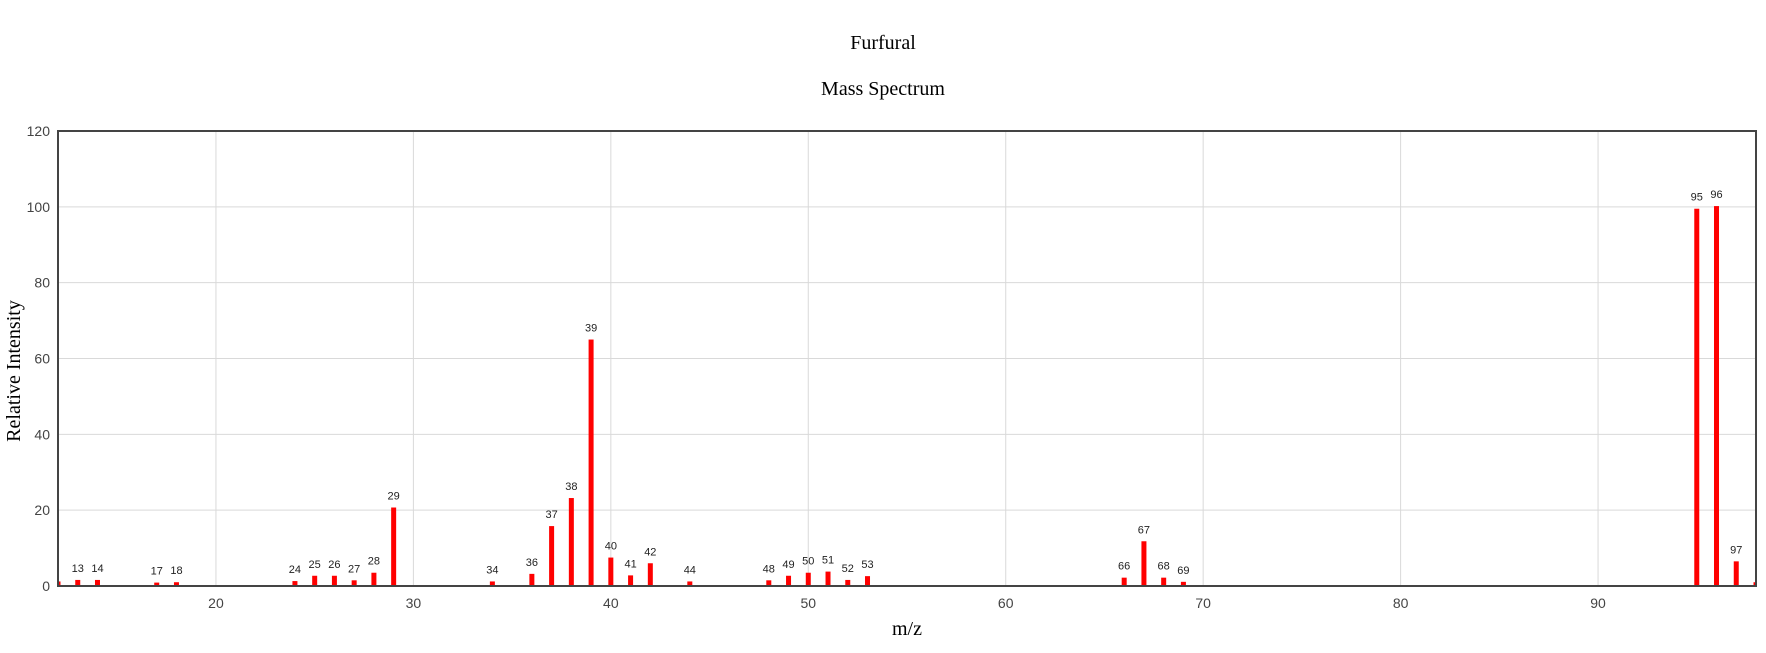  I want to click on peak-label: 25, so click(315, 565).